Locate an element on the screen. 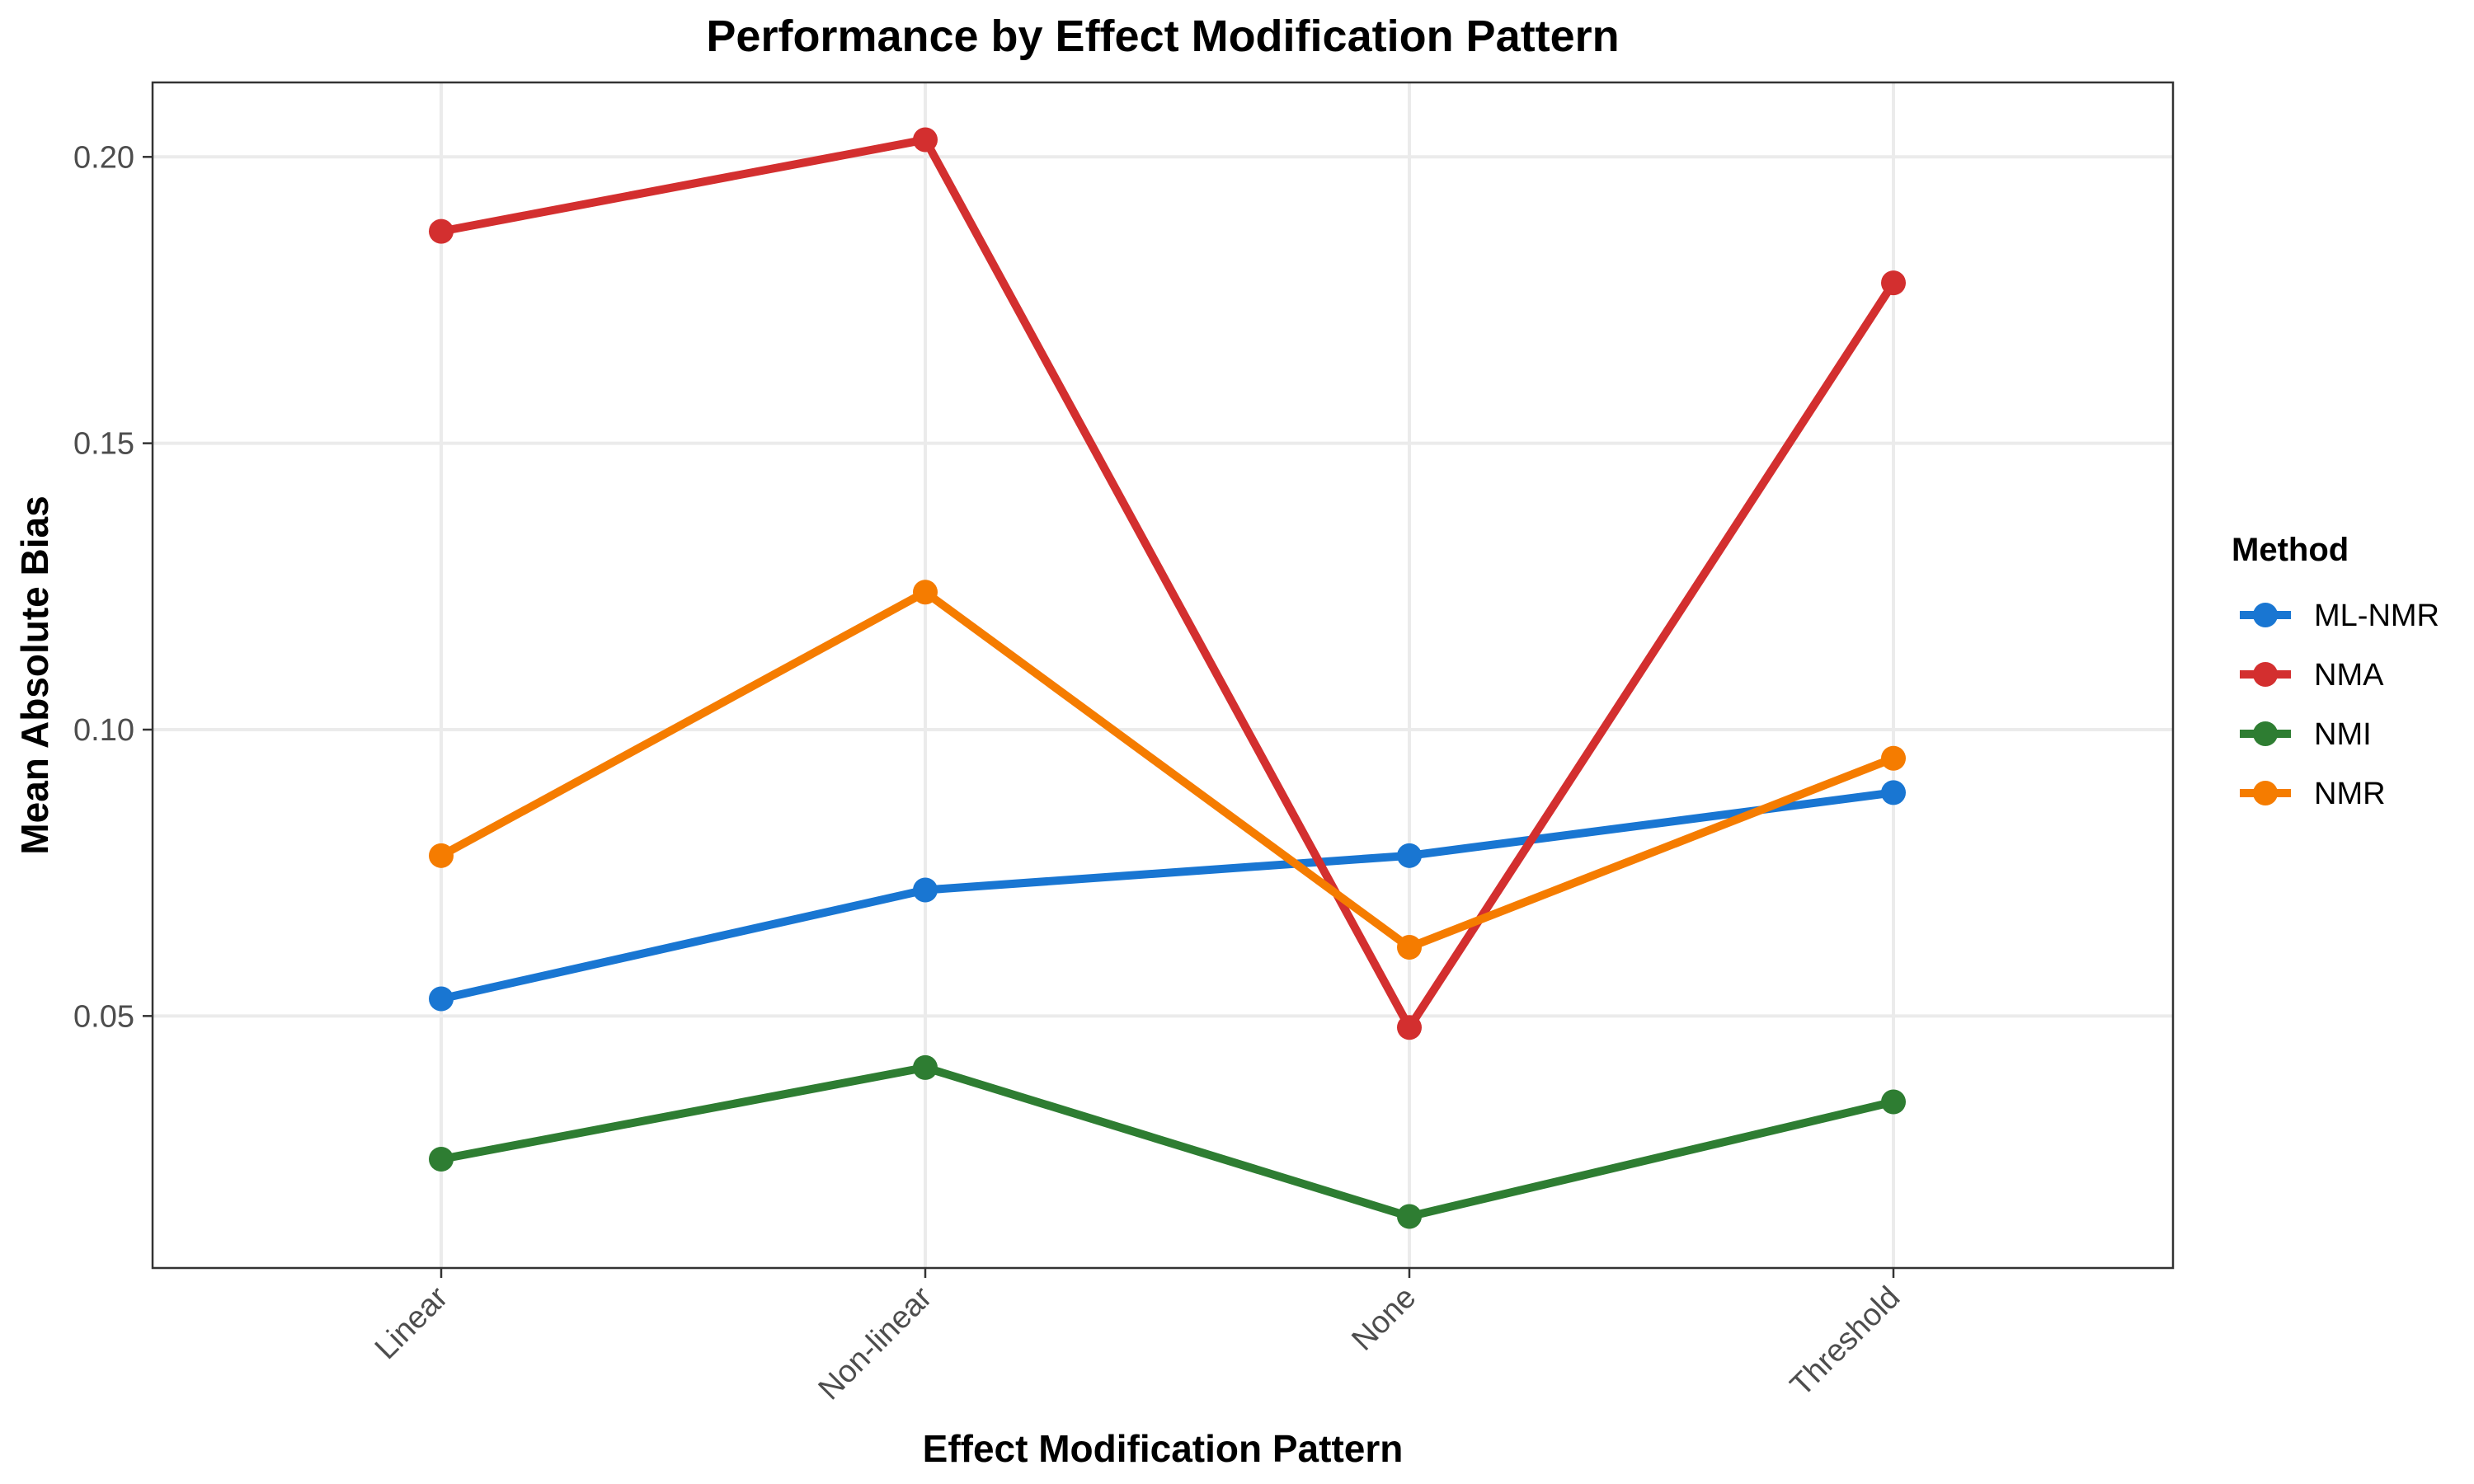 This screenshot has width=2474, height=1484. series-nmi is located at coordinates (1167, 1141).